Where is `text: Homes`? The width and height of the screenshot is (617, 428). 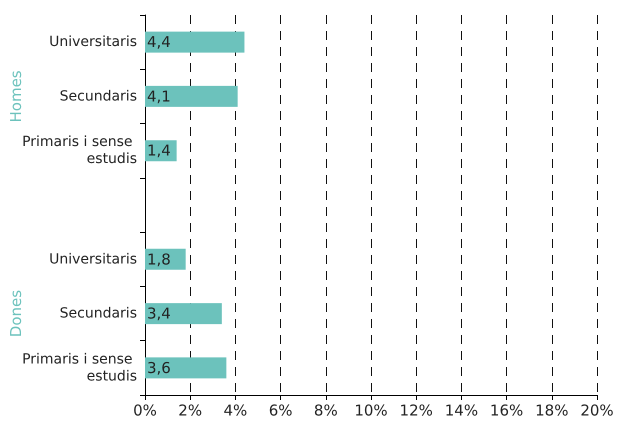
text: Homes is located at coordinates (16, 96).